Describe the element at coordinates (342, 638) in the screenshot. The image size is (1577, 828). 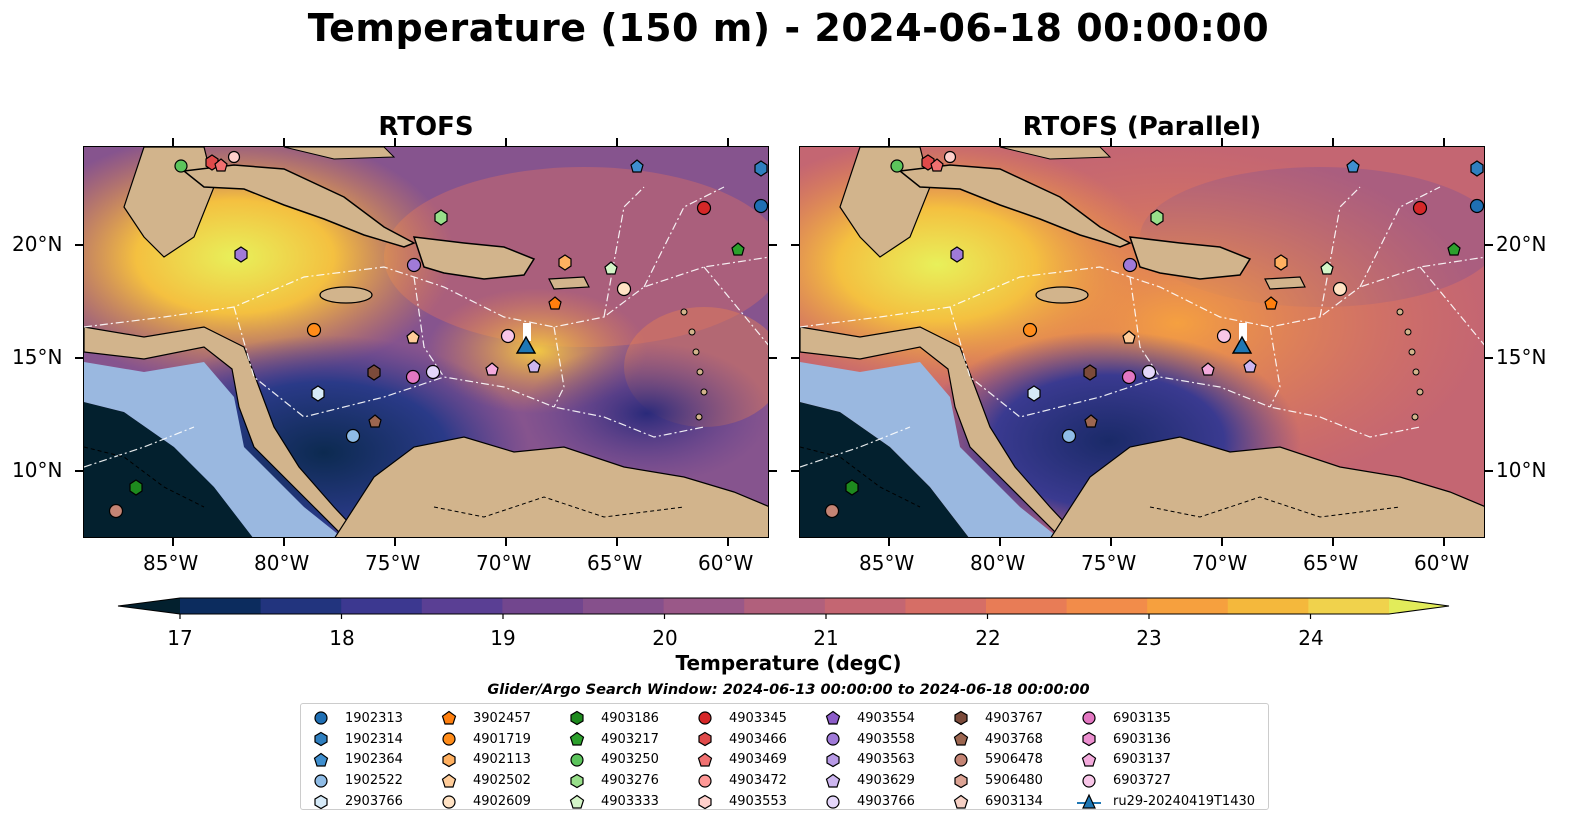
I see `colorbar-tick-label: 18` at that location.